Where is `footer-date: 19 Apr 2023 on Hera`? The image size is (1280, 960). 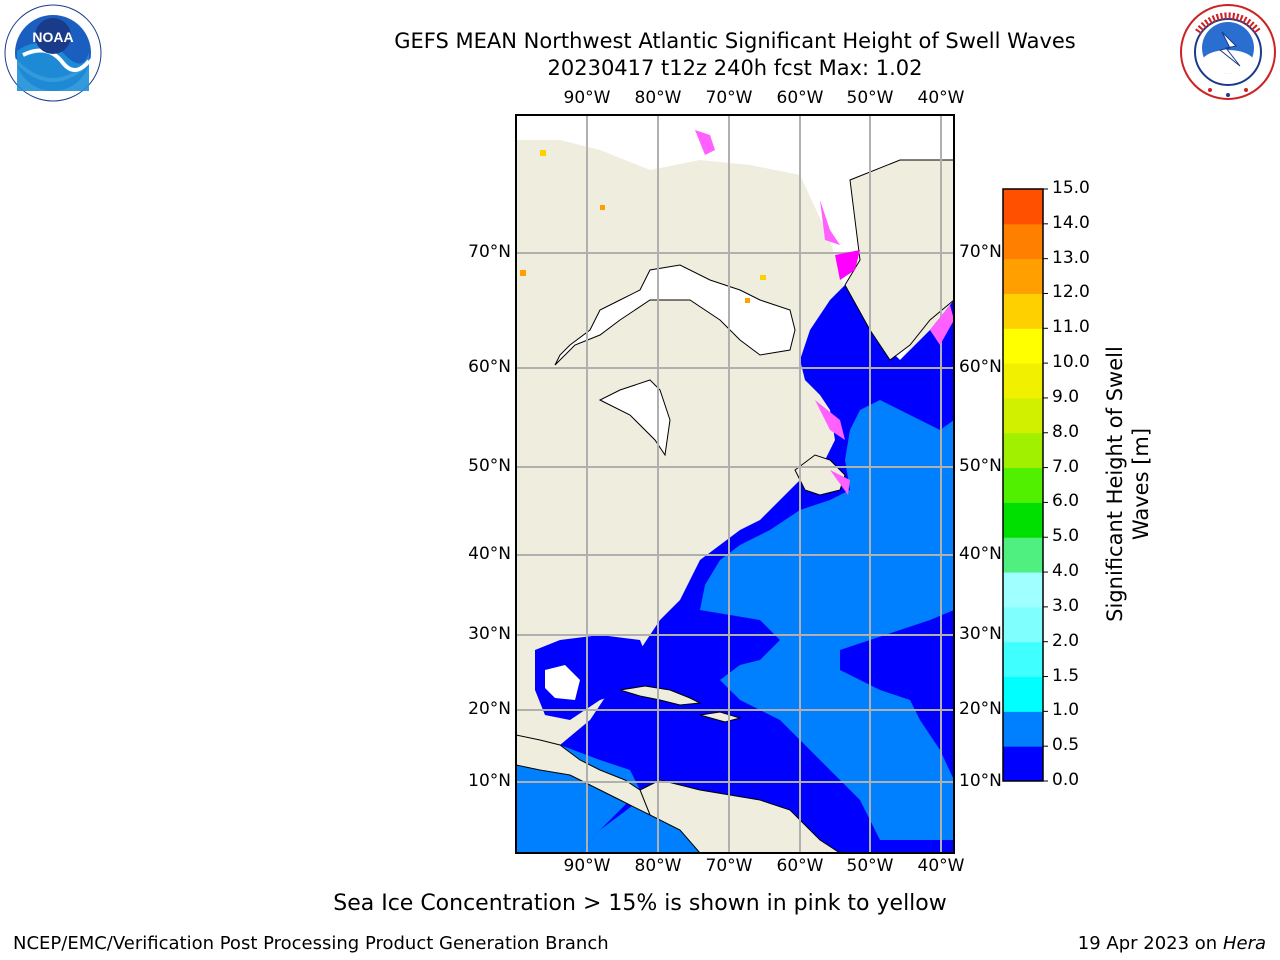 footer-date: 19 Apr 2023 on Hera is located at coordinates (1172, 943).